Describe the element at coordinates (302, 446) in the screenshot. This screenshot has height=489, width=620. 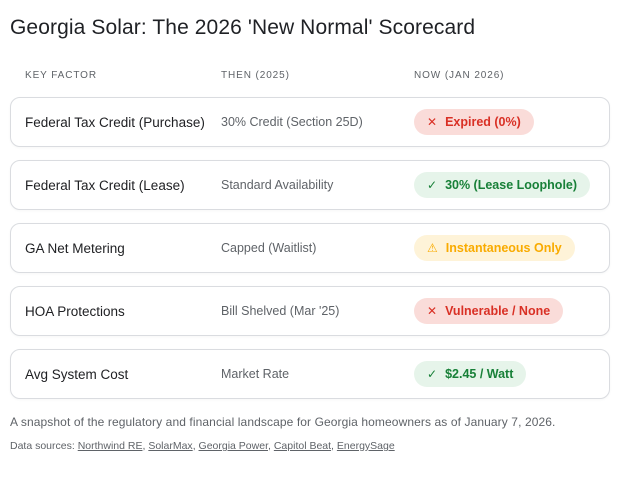
I see `source-link-capitol-beat: Capitol Beat` at that location.